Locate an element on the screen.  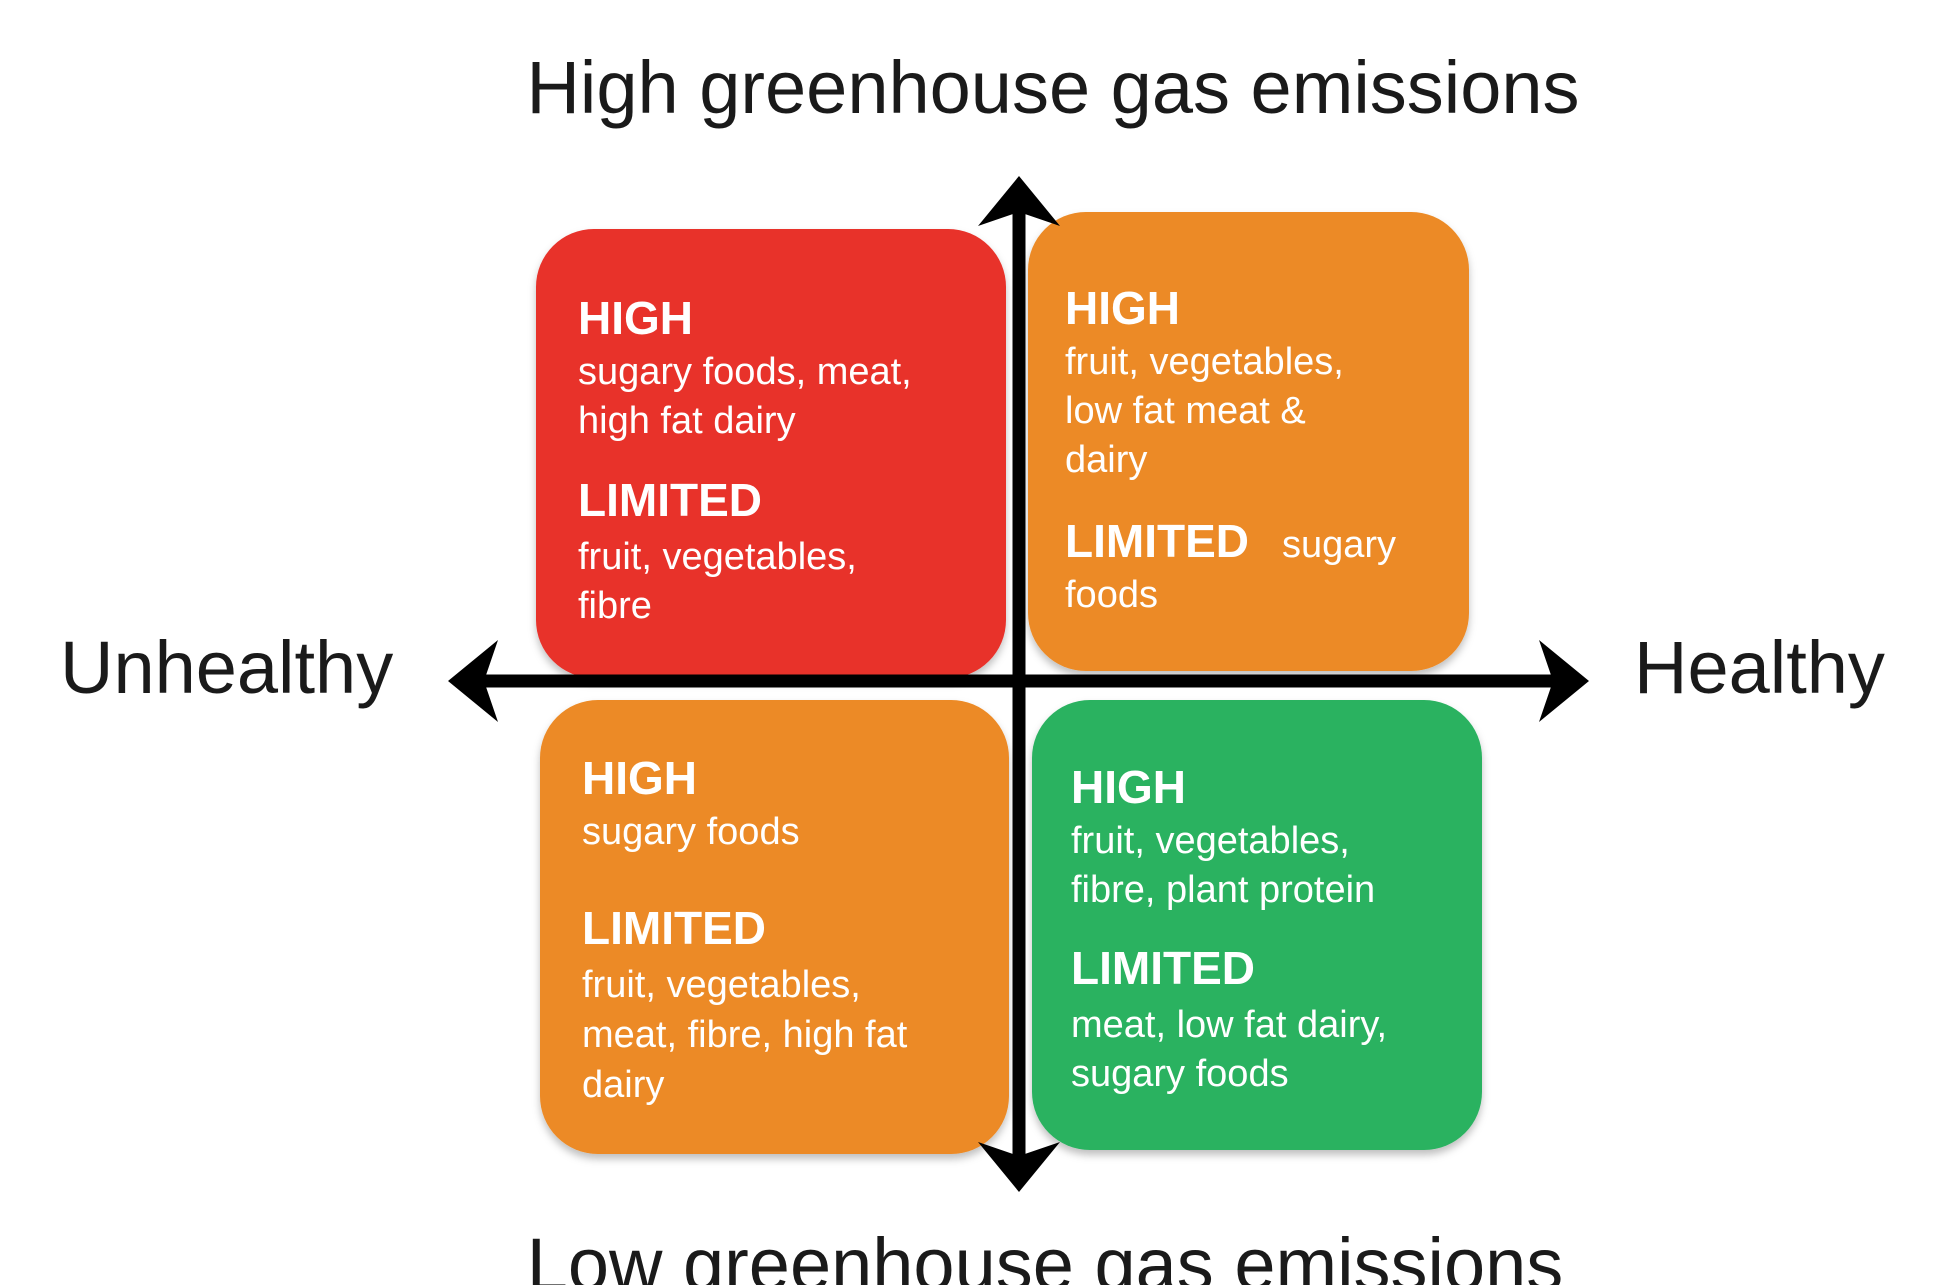
item: foods is located at coordinates (1111, 595).